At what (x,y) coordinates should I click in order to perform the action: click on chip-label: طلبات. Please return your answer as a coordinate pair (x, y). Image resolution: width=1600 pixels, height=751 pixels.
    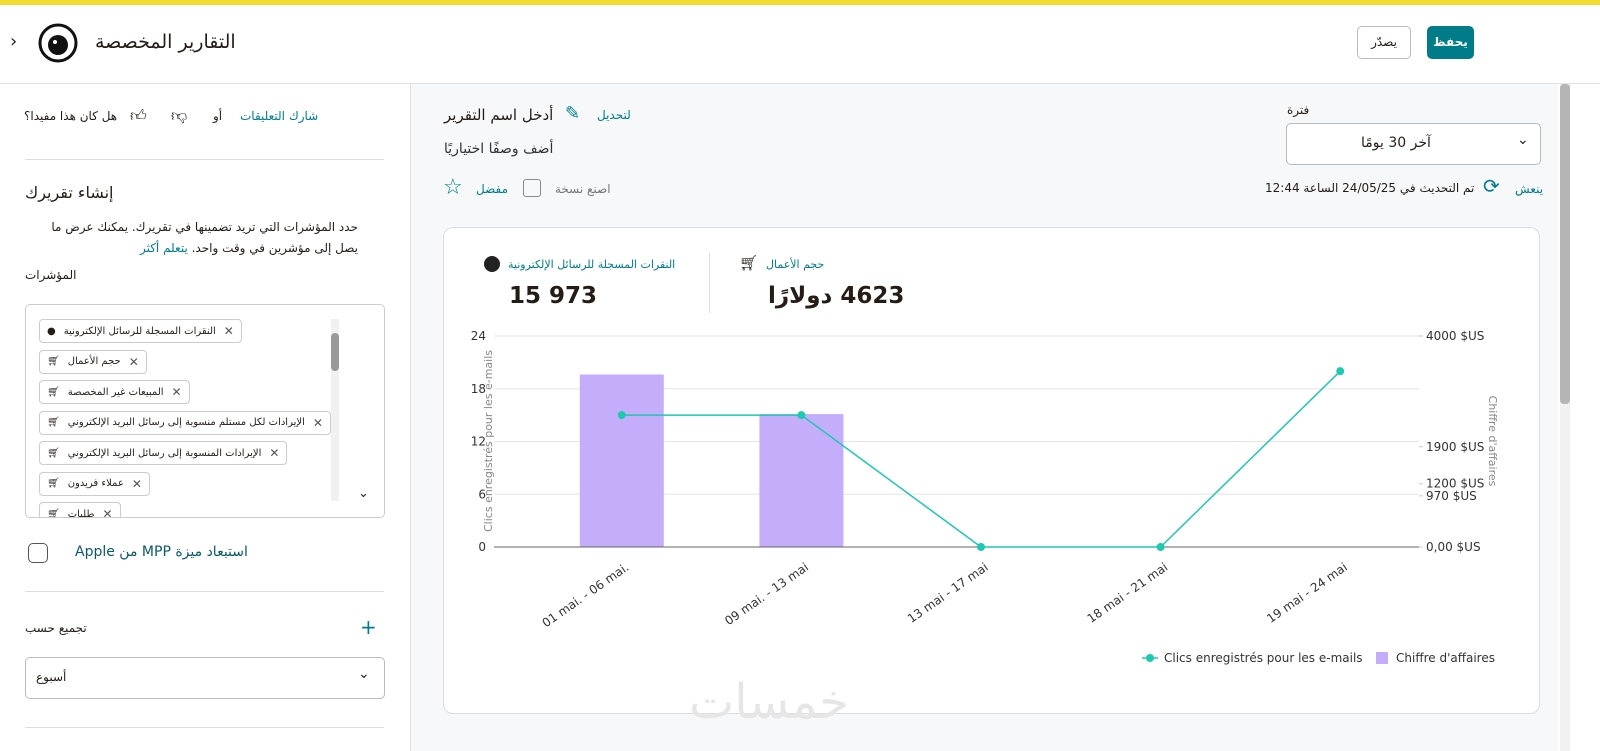
    Looking at the image, I should click on (81, 513).